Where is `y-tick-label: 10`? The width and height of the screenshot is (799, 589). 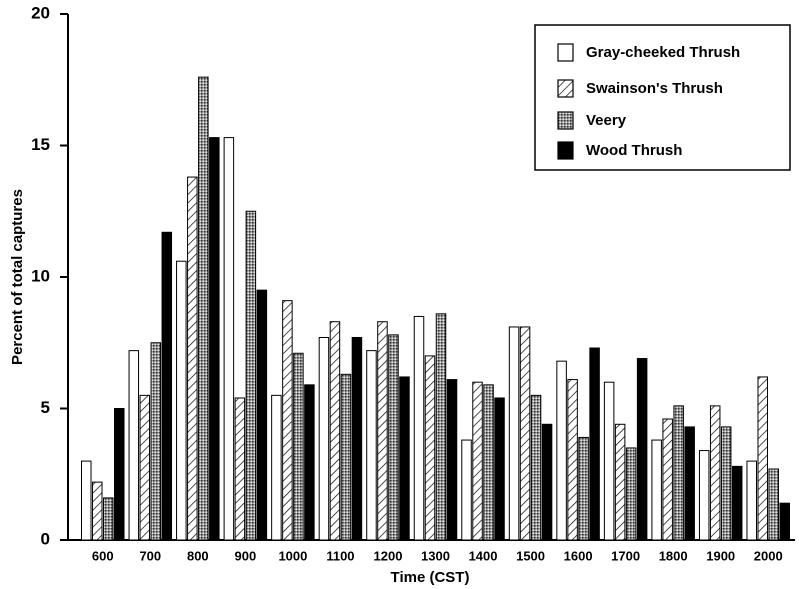
y-tick-label: 10 is located at coordinates (40, 275).